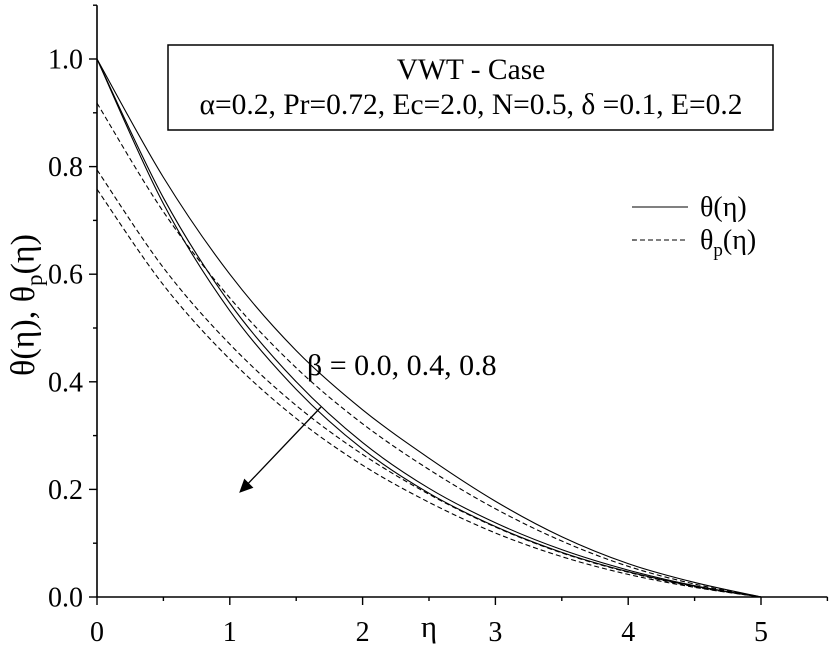  What do you see at coordinates (495, 632) in the screenshot?
I see `x-tick-label: 3` at bounding box center [495, 632].